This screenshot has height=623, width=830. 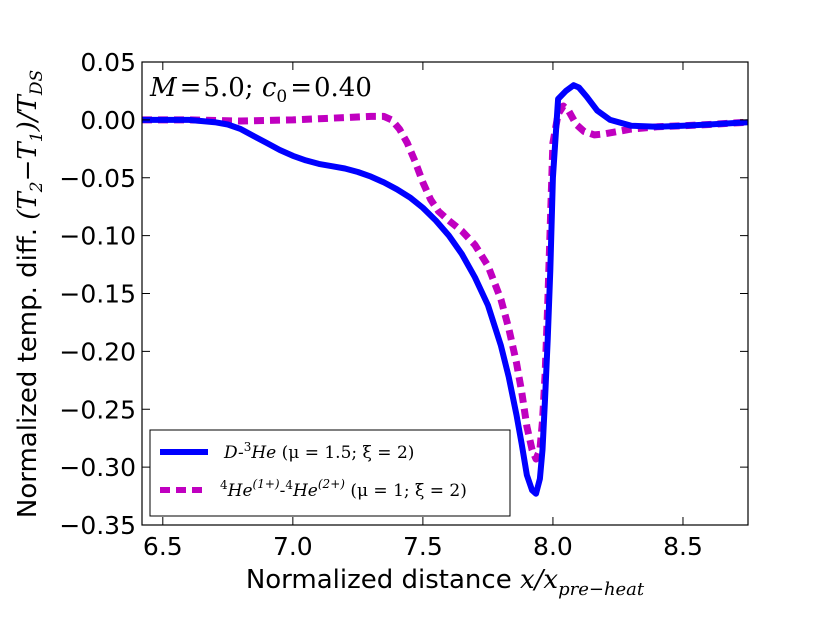 I want to click on x-tick-label: 7.5, so click(x=423, y=546).